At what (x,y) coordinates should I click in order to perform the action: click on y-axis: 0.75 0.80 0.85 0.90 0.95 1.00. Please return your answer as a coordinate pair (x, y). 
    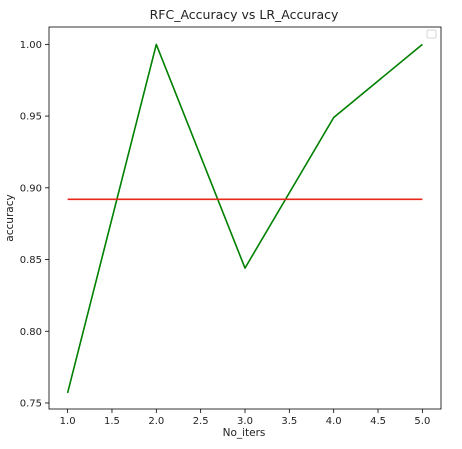
    Looking at the image, I should click on (34, 224).